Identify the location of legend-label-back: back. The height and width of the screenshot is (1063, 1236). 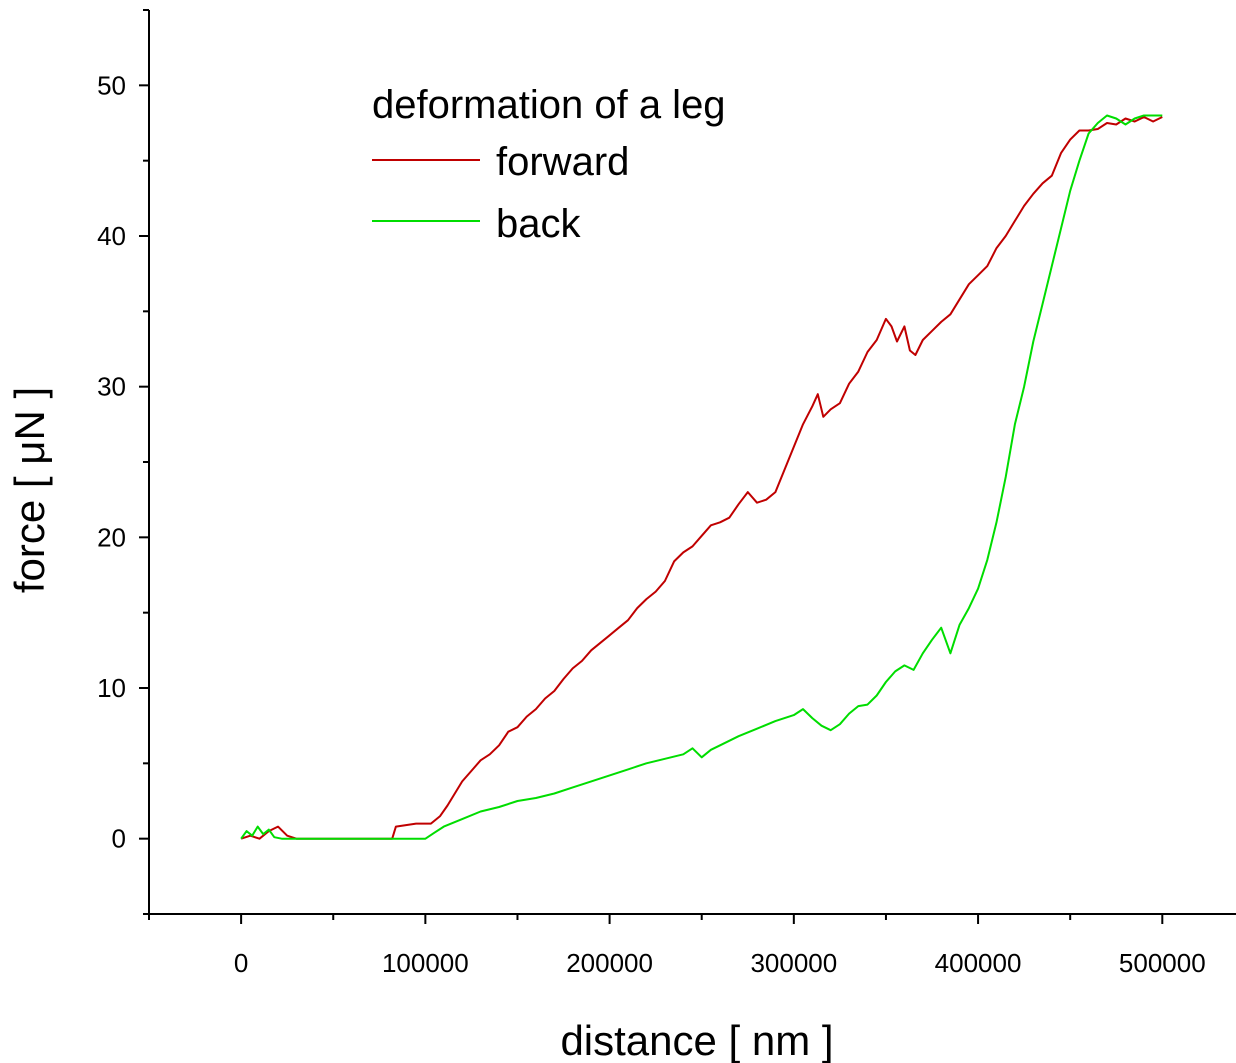
(538, 224).